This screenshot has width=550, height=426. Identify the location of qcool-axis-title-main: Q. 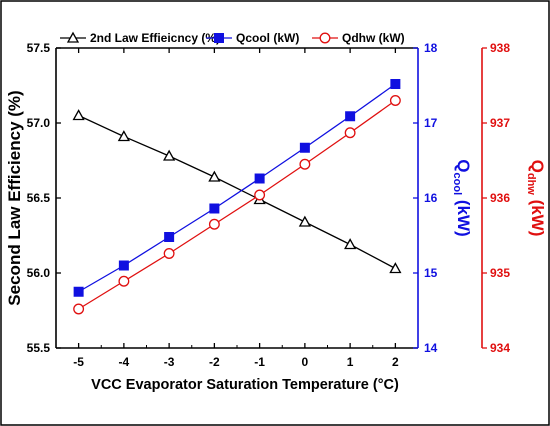
(463, 165).